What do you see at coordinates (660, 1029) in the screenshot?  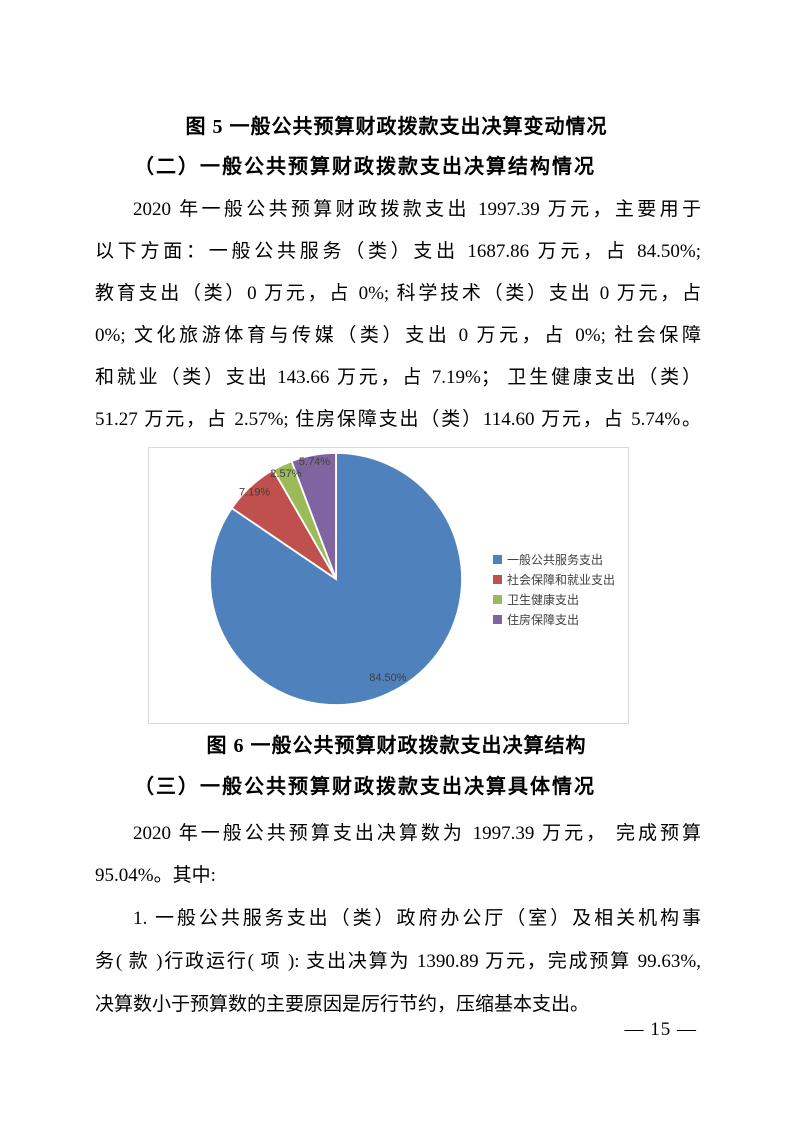 I see `page-number: — 15 —` at bounding box center [660, 1029].